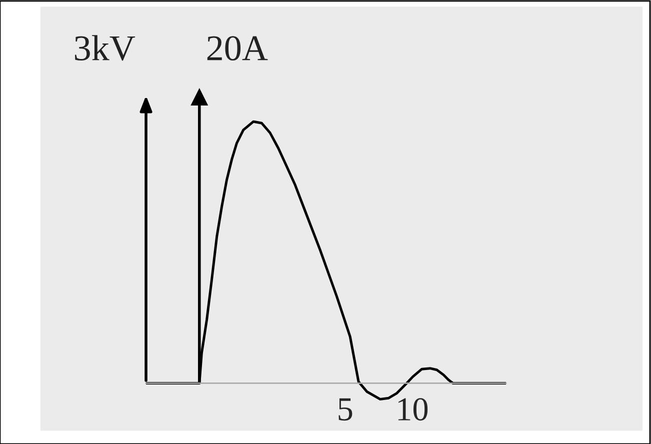 The height and width of the screenshot is (444, 651). I want to click on x-tick-label: 10, so click(413, 409).